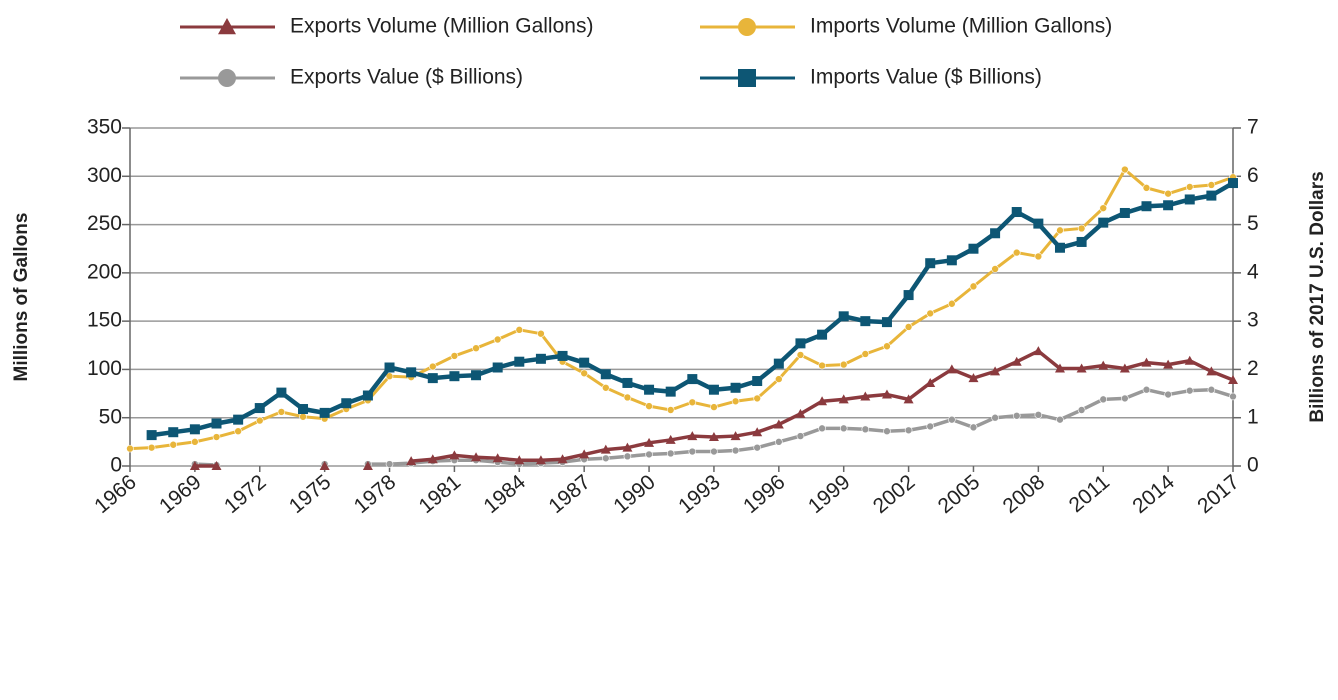 The height and width of the screenshot is (700, 1338). I want to click on y-tick-label: 100, so click(104, 368).